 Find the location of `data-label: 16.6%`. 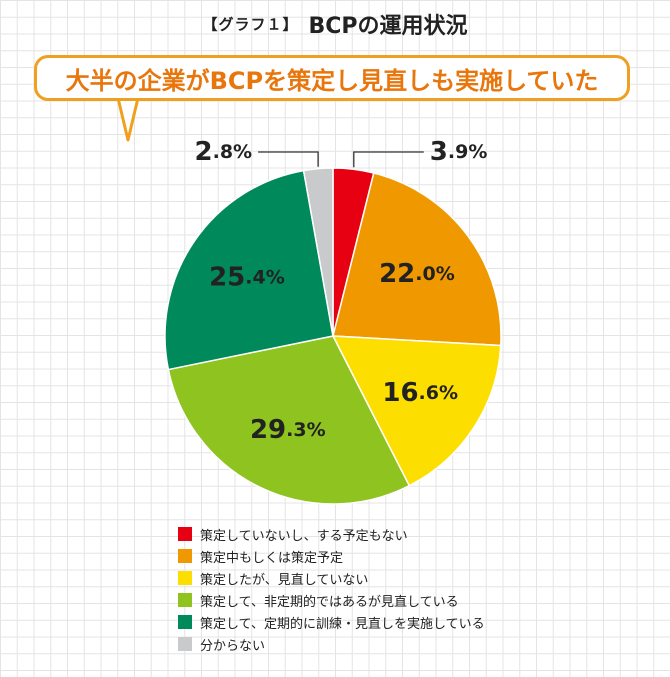

data-label: 16.6% is located at coordinates (420, 392).